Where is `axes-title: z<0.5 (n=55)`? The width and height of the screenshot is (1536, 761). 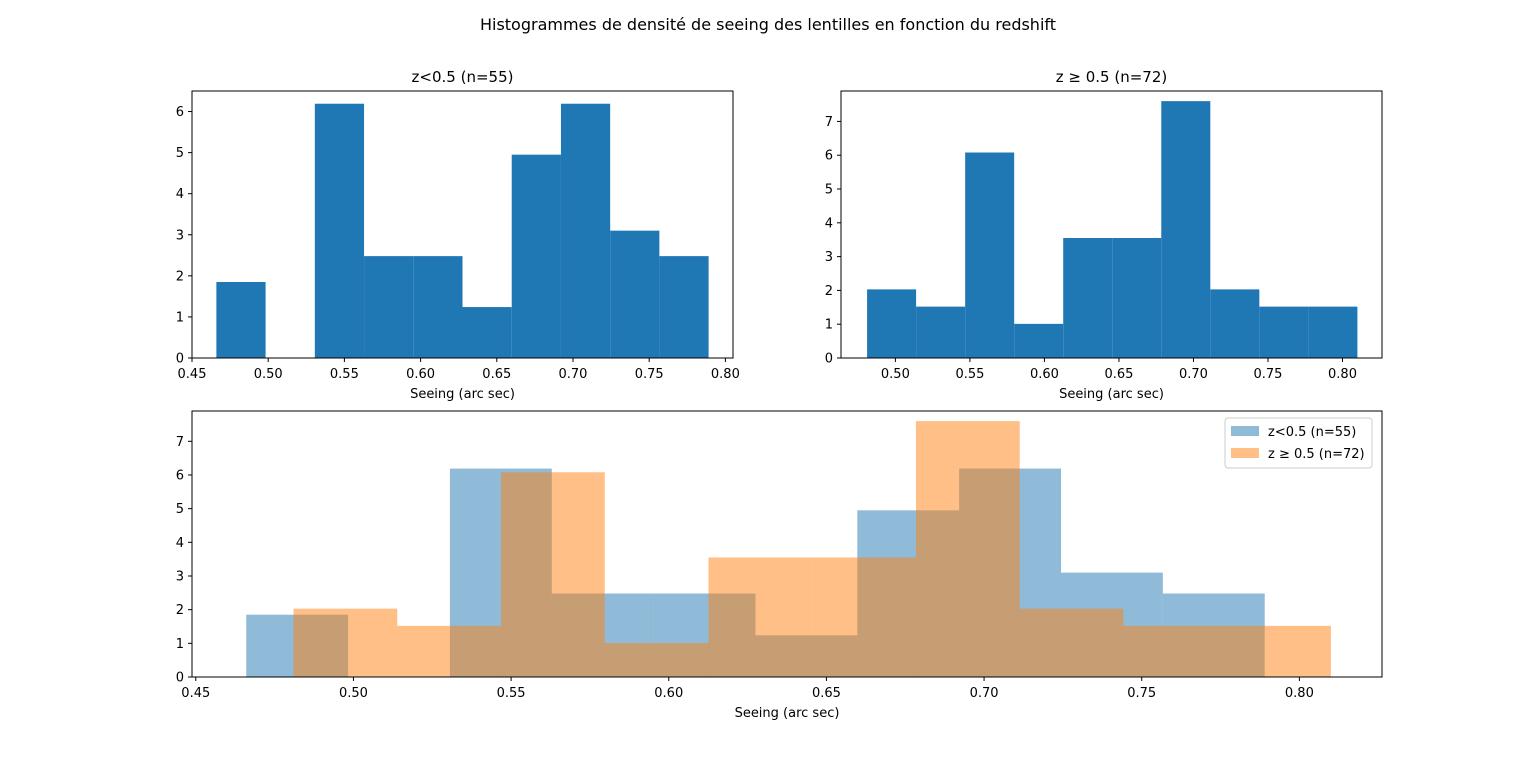
axes-title: z<0.5 (n=55) is located at coordinates (463, 77).